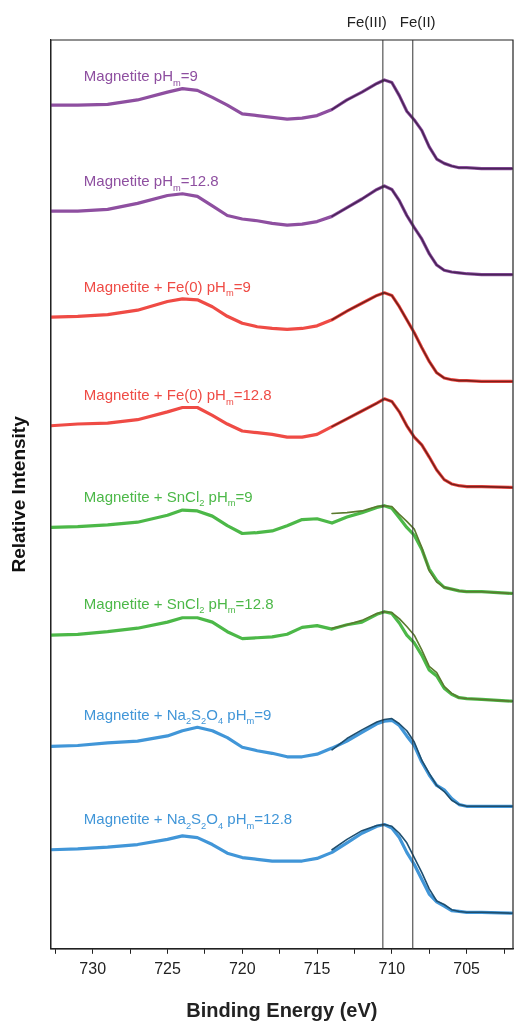 The width and height of the screenshot is (515, 1035). What do you see at coordinates (366, 21) in the screenshot?
I see `ref-line-label: Fe(III)` at bounding box center [366, 21].